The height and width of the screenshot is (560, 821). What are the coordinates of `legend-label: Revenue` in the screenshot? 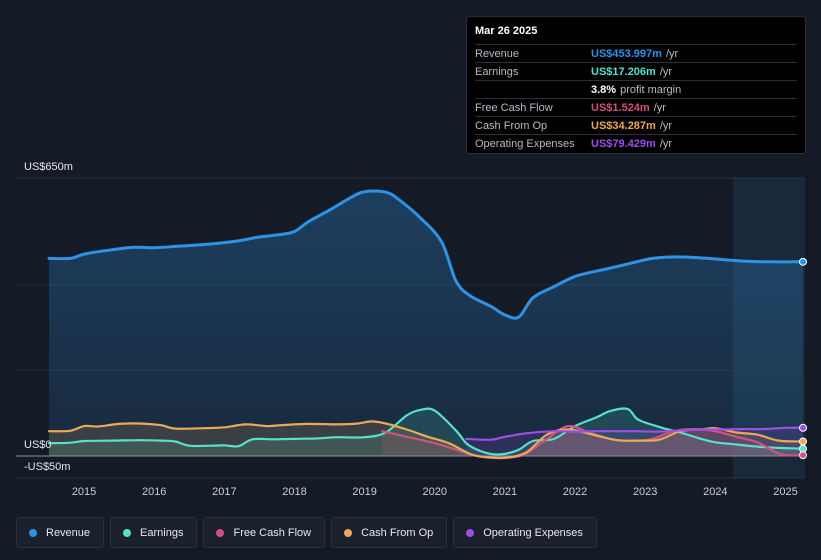 It's located at (68, 532).